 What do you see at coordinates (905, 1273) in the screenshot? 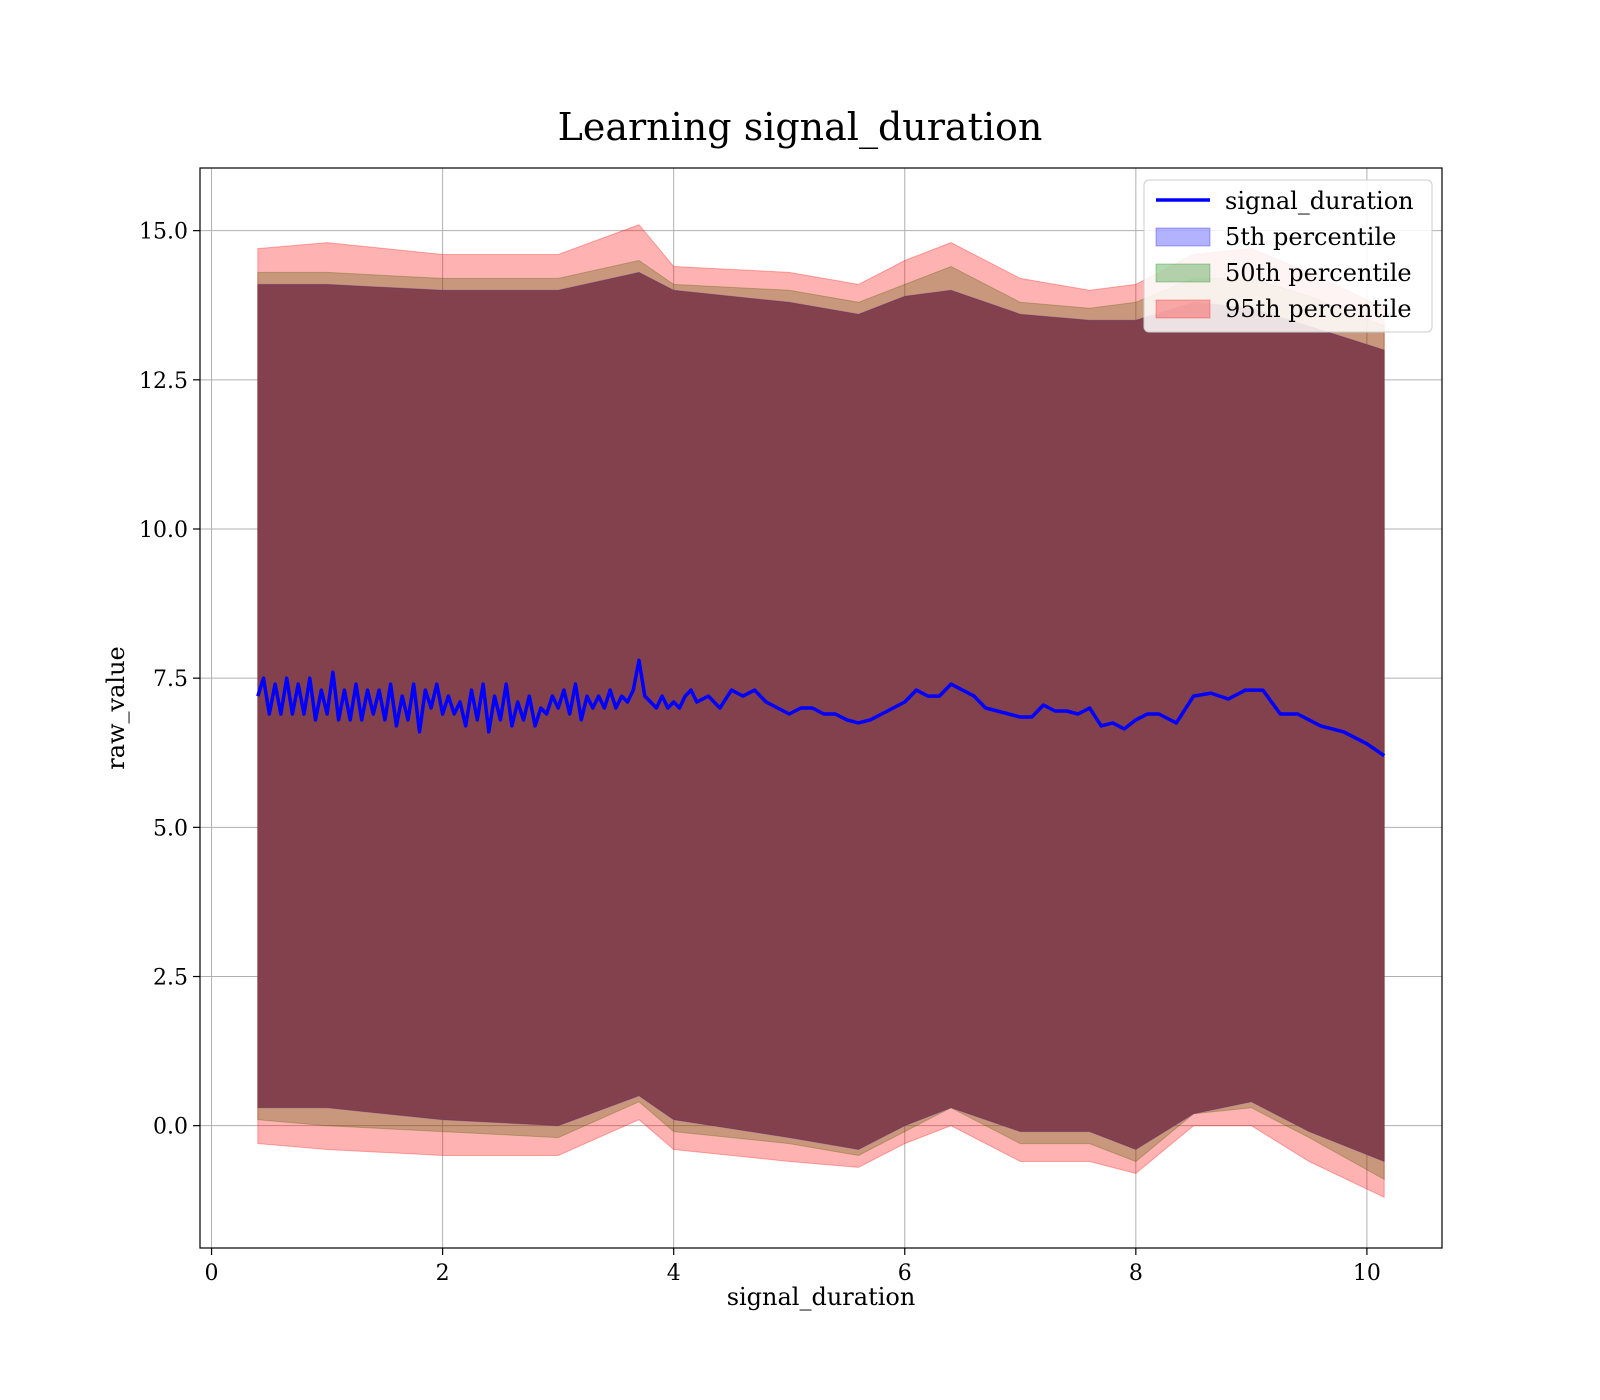
I see `x-tick-label-3: 6` at bounding box center [905, 1273].